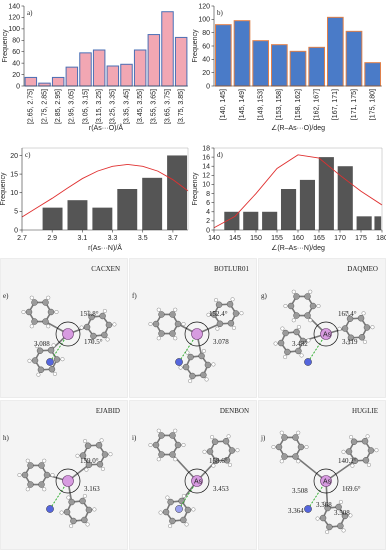  What do you see at coordinates (373, 104) in the screenshot?
I see `x-tick-label: [175, 180]` at bounding box center [373, 104].